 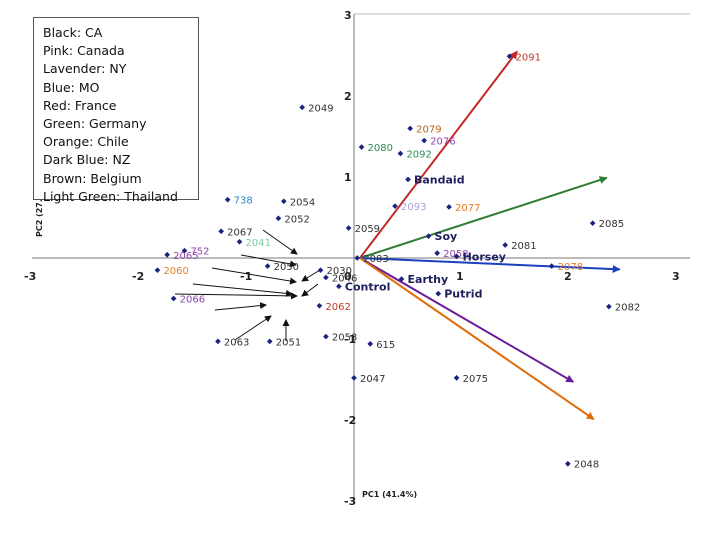 I want to click on y-tick-label: -1, so click(x=350, y=339).